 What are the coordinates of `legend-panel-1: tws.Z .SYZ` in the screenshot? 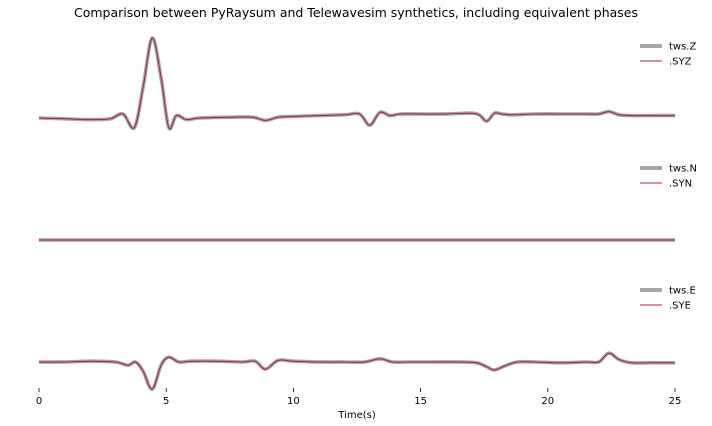 It's located at (668, 55).